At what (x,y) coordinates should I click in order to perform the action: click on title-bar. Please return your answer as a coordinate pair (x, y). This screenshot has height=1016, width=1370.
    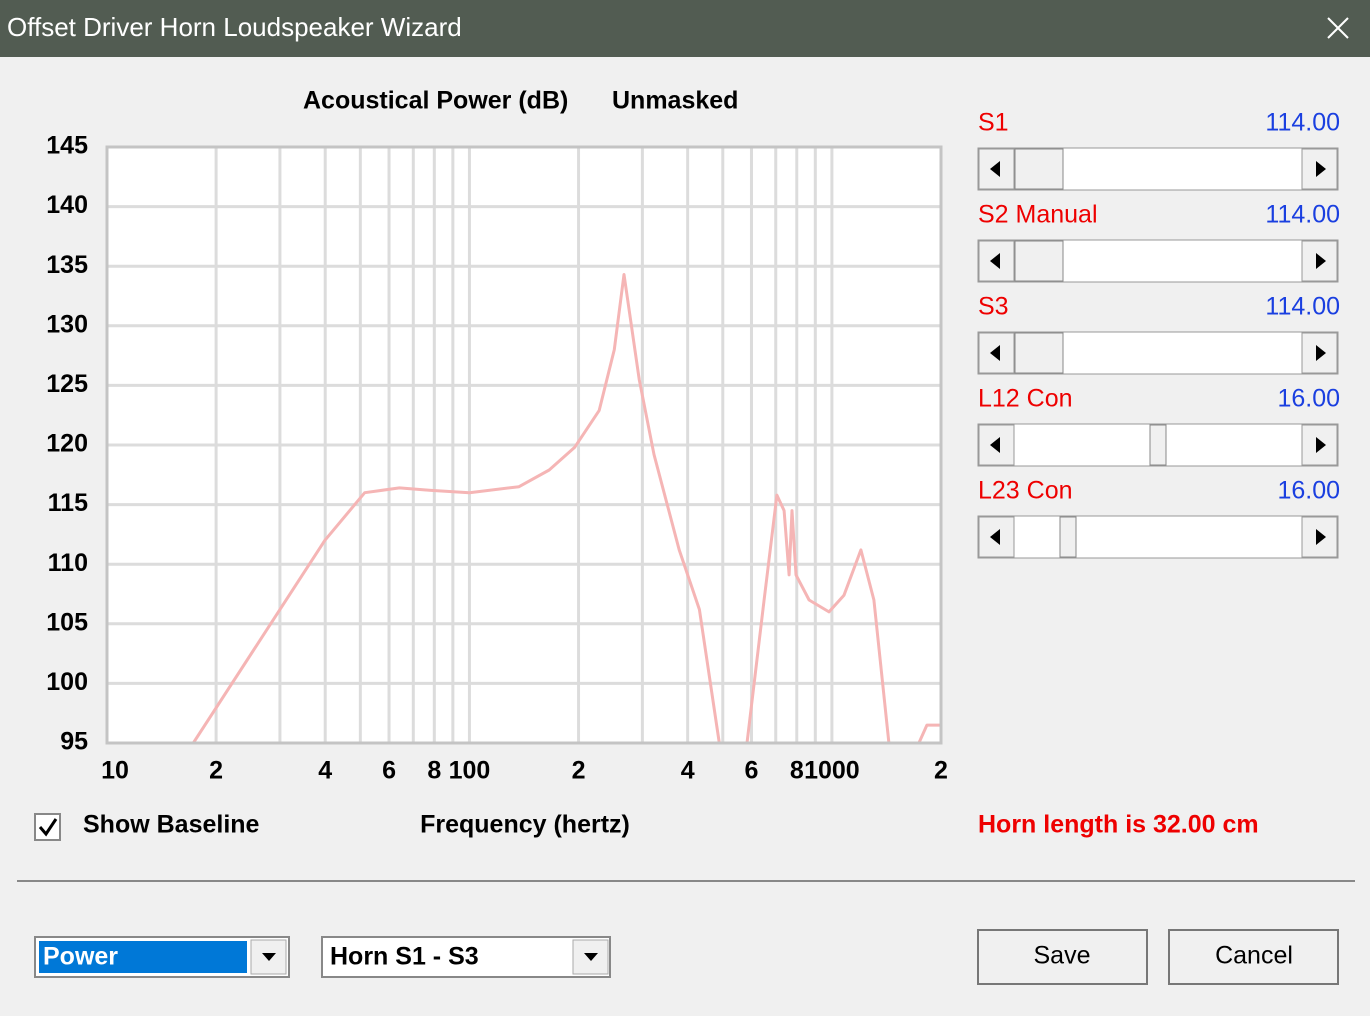
    Looking at the image, I should click on (685, 28).